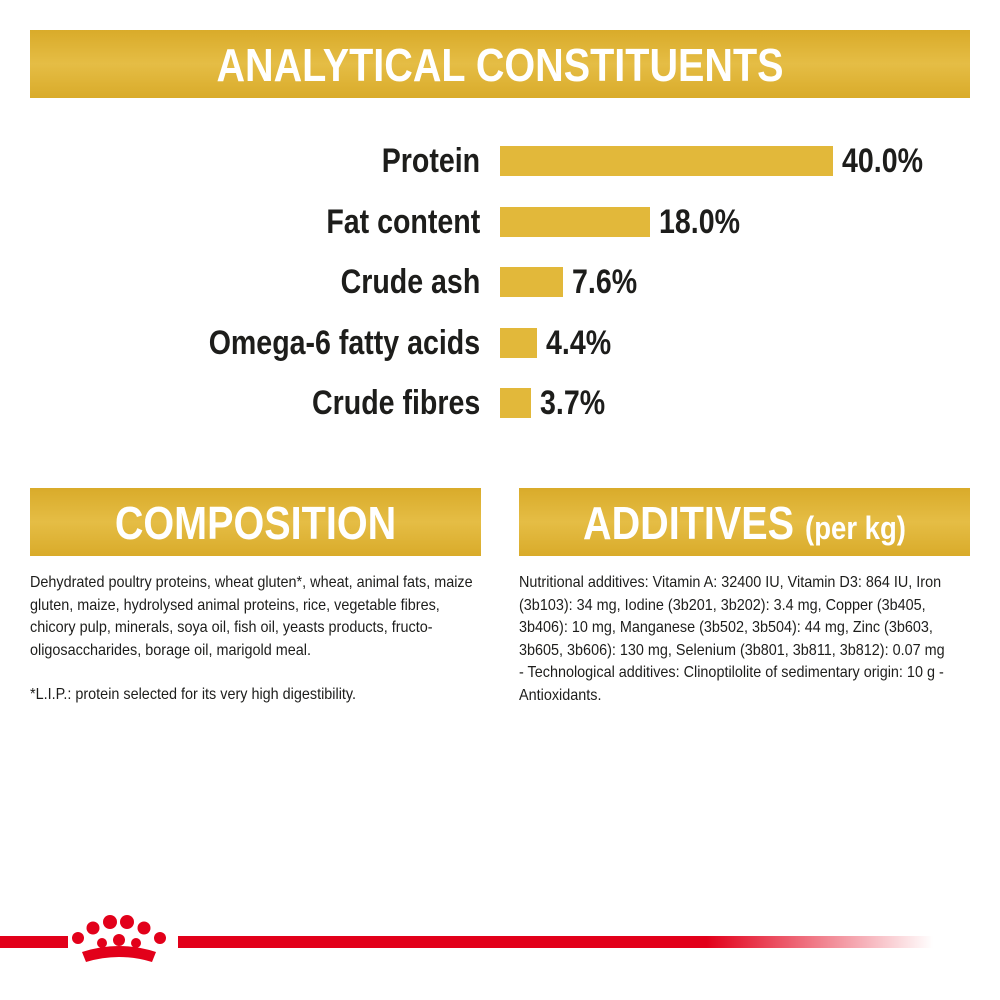  Describe the element at coordinates (855, 528) in the screenshot. I see `additives-suffix: (per kg)` at that location.